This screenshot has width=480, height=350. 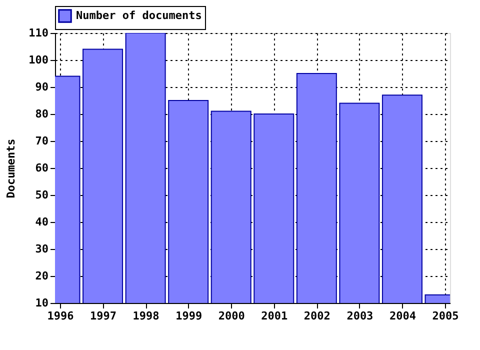 I want to click on y-axis-title: Documents, so click(x=11, y=168).